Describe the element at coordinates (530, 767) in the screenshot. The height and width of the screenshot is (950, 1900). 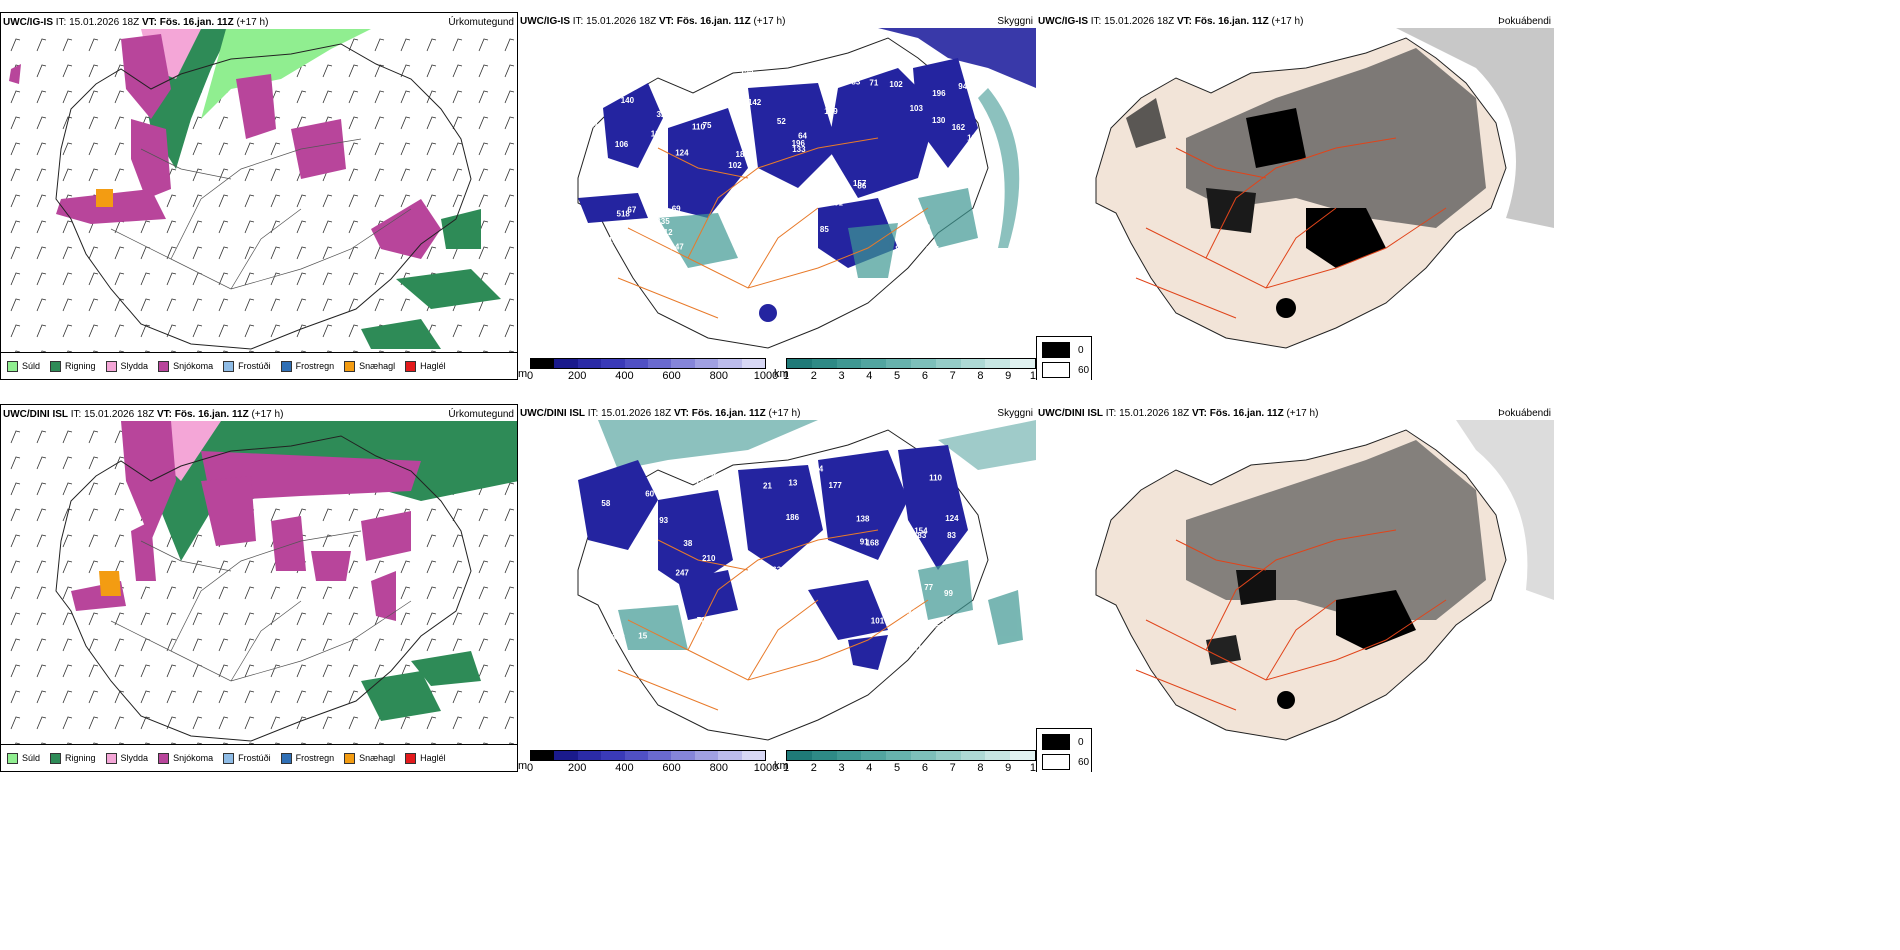
I see `colorbar-tick: 0` at that location.